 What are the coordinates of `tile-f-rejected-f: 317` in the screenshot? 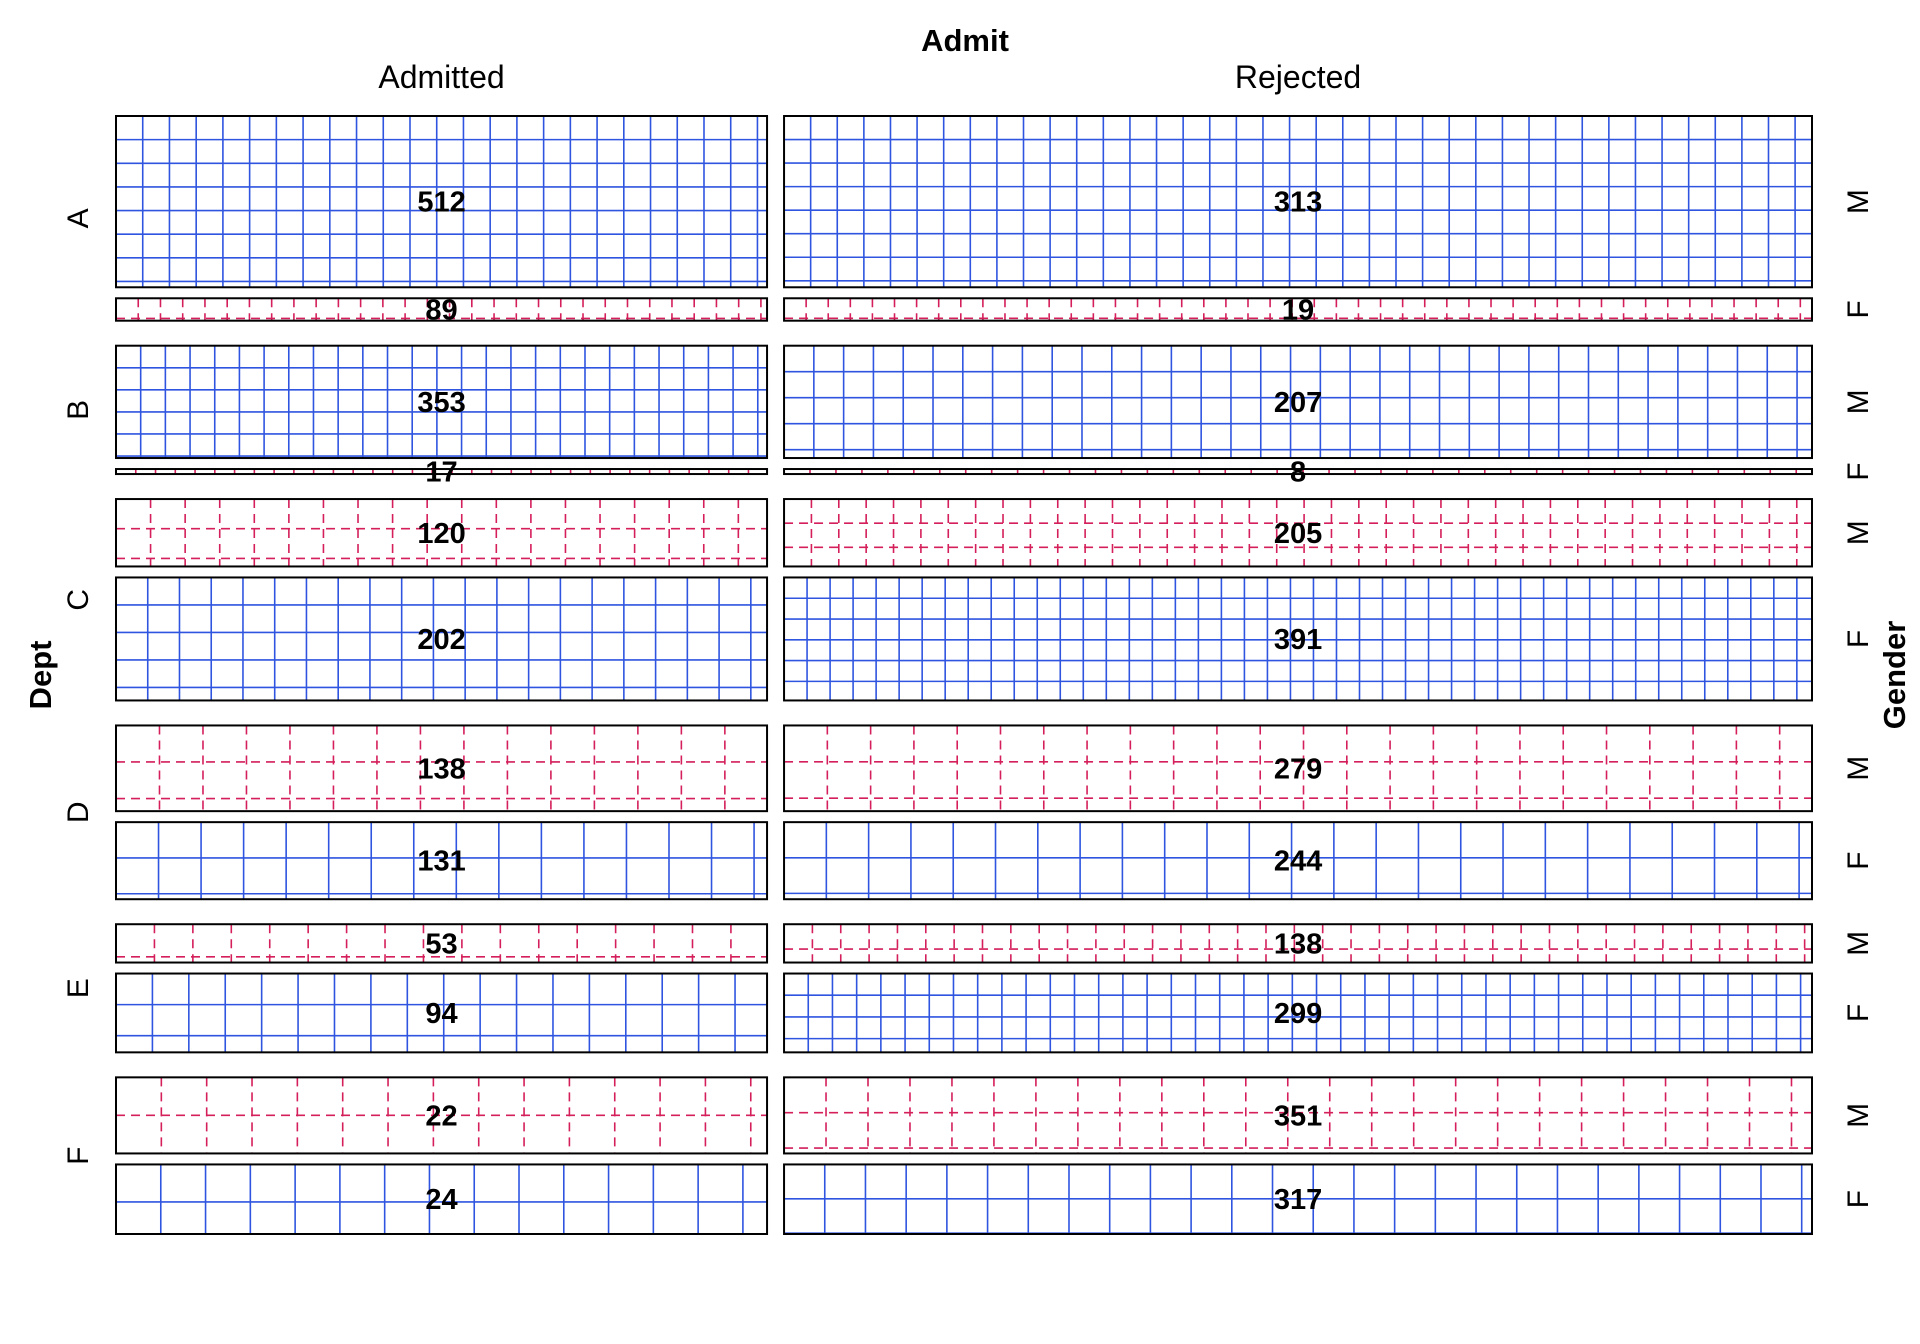 It's located at (1298, 1199).